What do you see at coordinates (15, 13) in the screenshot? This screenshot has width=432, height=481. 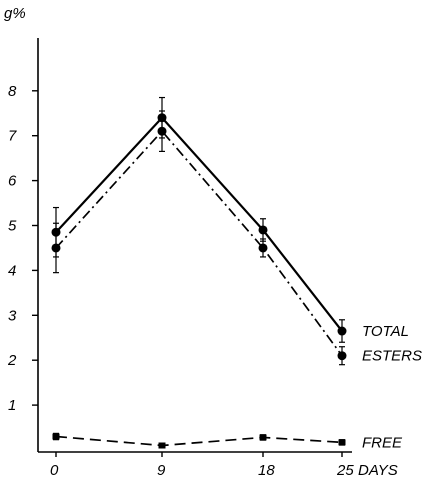 I see `y-axis-label: g%` at bounding box center [15, 13].